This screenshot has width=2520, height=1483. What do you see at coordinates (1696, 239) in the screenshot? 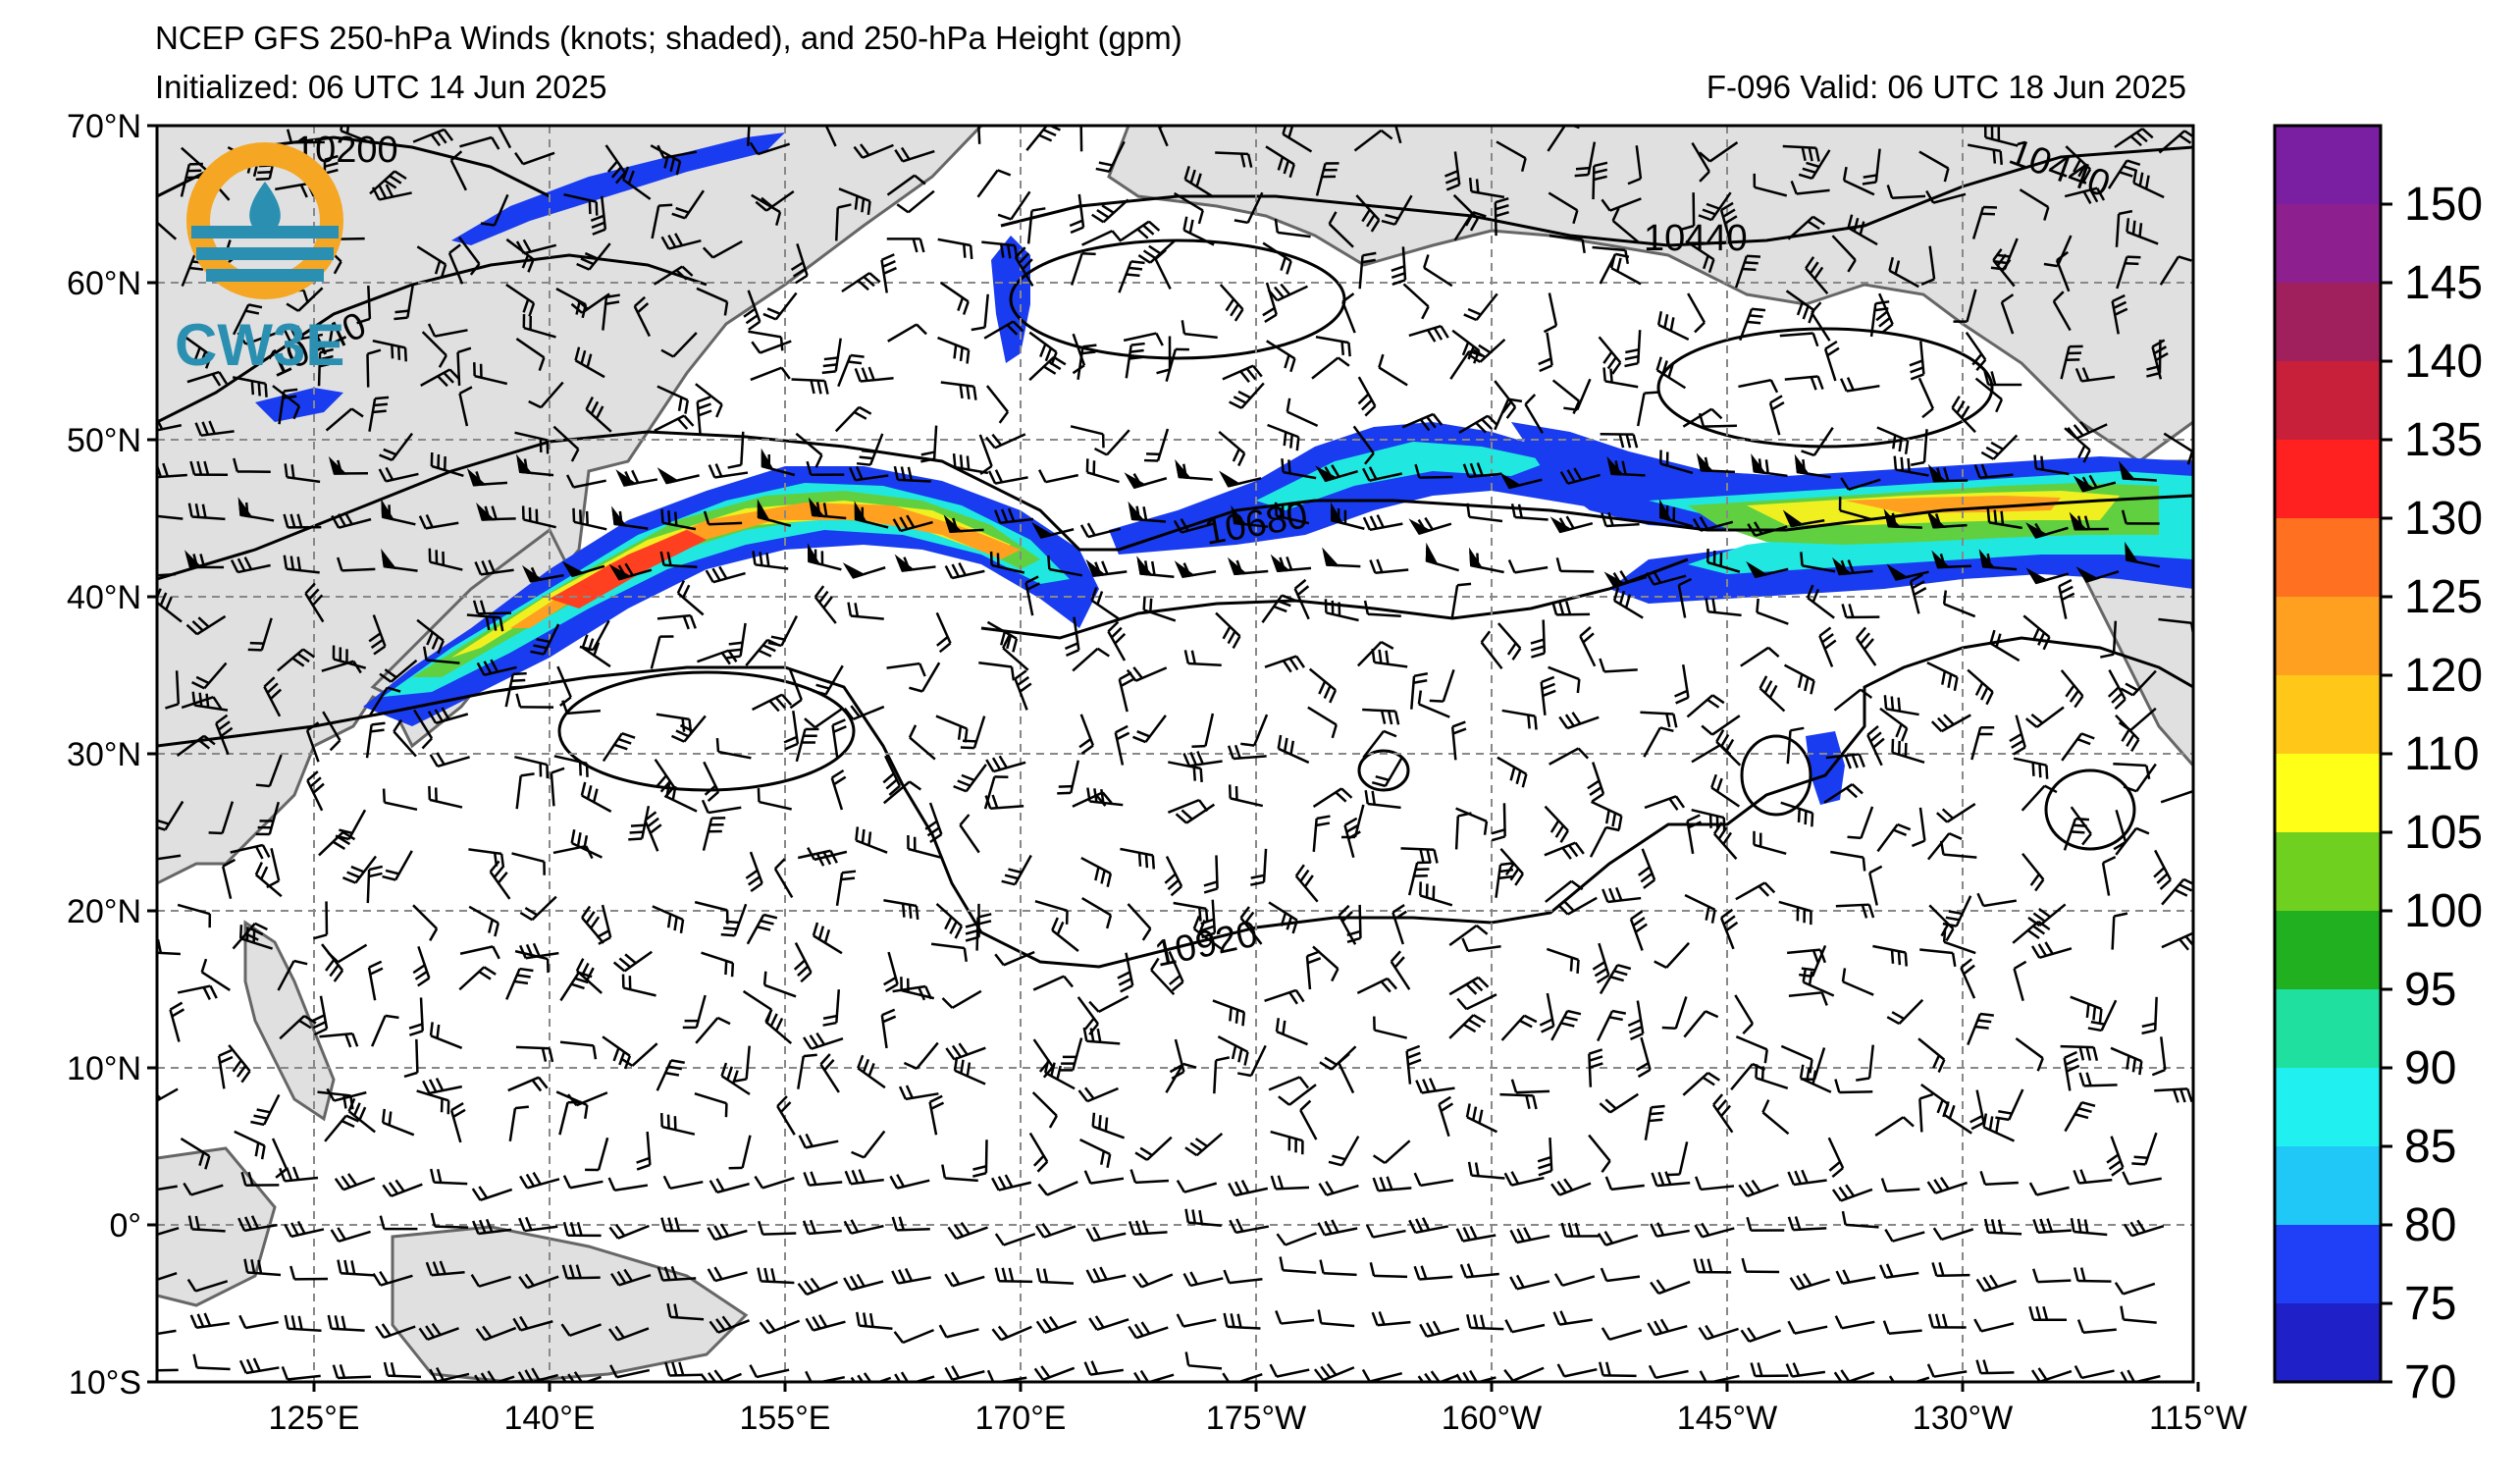
I see `contour-label-10440-north: 10440` at bounding box center [1696, 239].